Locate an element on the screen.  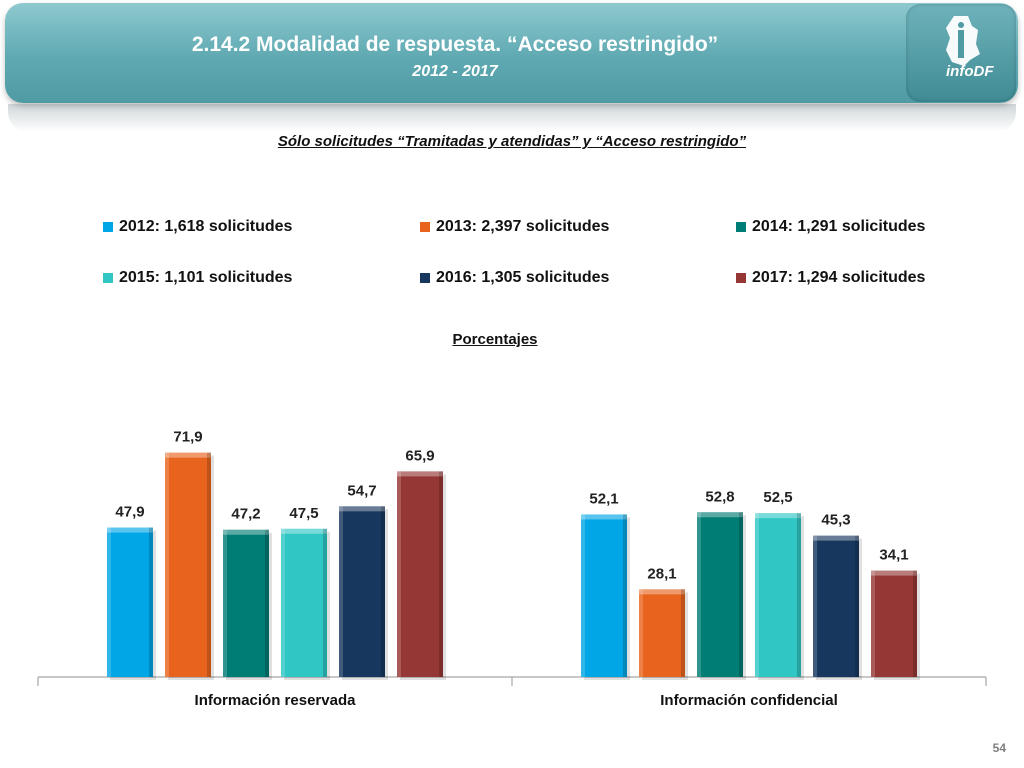
data-label: 47,5 is located at coordinates (303, 513).